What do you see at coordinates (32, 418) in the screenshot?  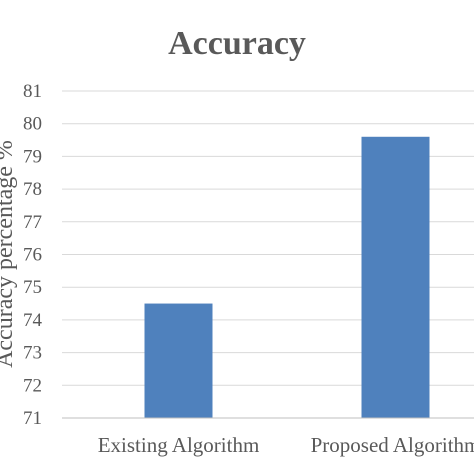 I see `y-tick-label: 71` at bounding box center [32, 418].